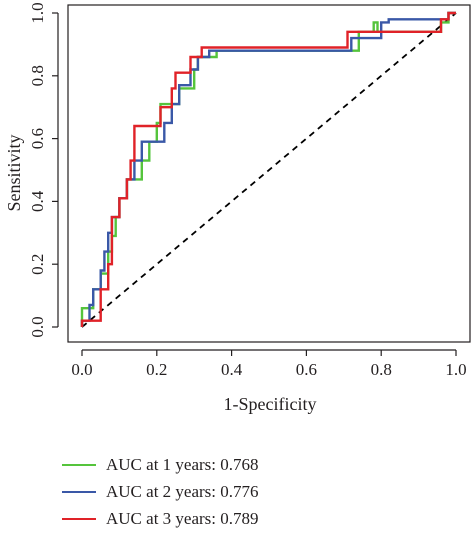 The height and width of the screenshot is (533, 474). Describe the element at coordinates (306, 369) in the screenshot. I see `x-tick-label: 0.6` at that location.